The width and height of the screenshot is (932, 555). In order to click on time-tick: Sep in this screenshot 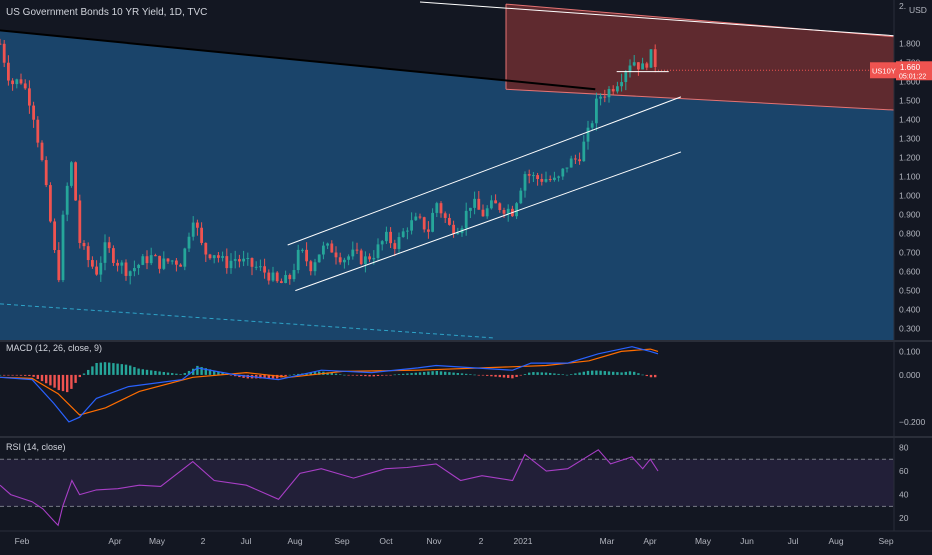, I will do `click(885, 541)`.